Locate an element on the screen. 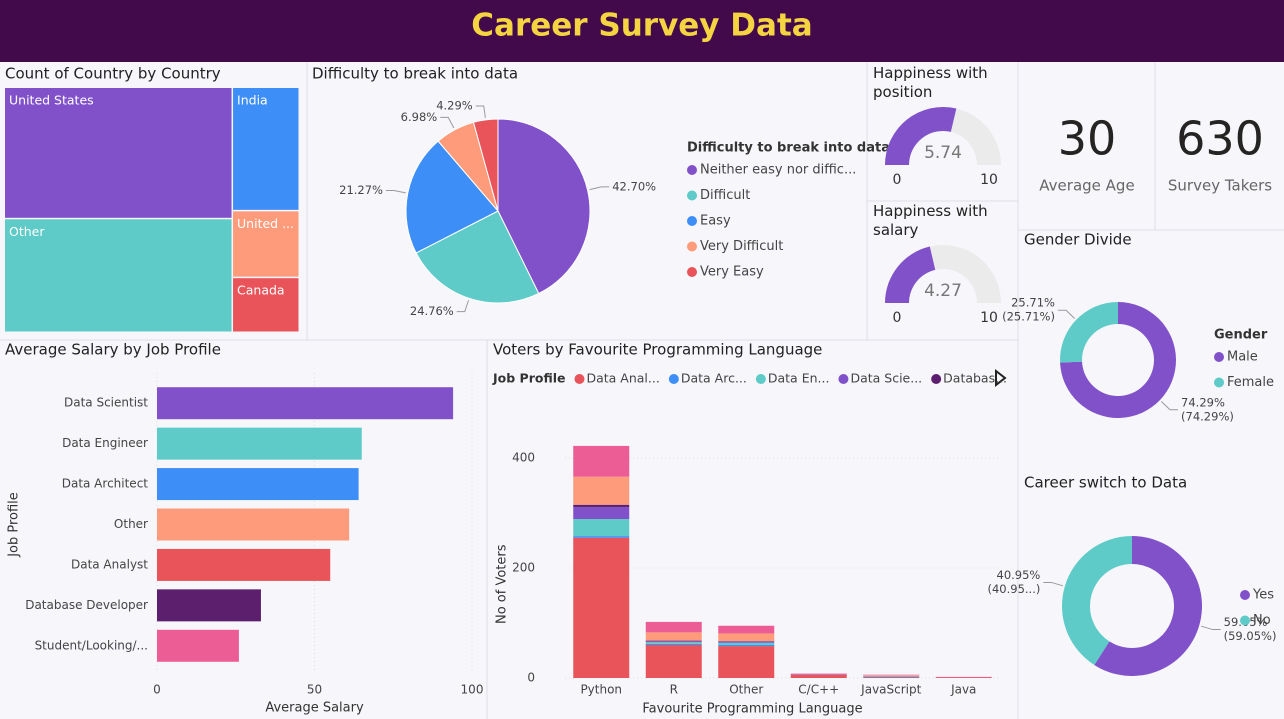 The width and height of the screenshot is (1284, 719). y-axis-title: Job Profile is located at coordinates (14, 525).